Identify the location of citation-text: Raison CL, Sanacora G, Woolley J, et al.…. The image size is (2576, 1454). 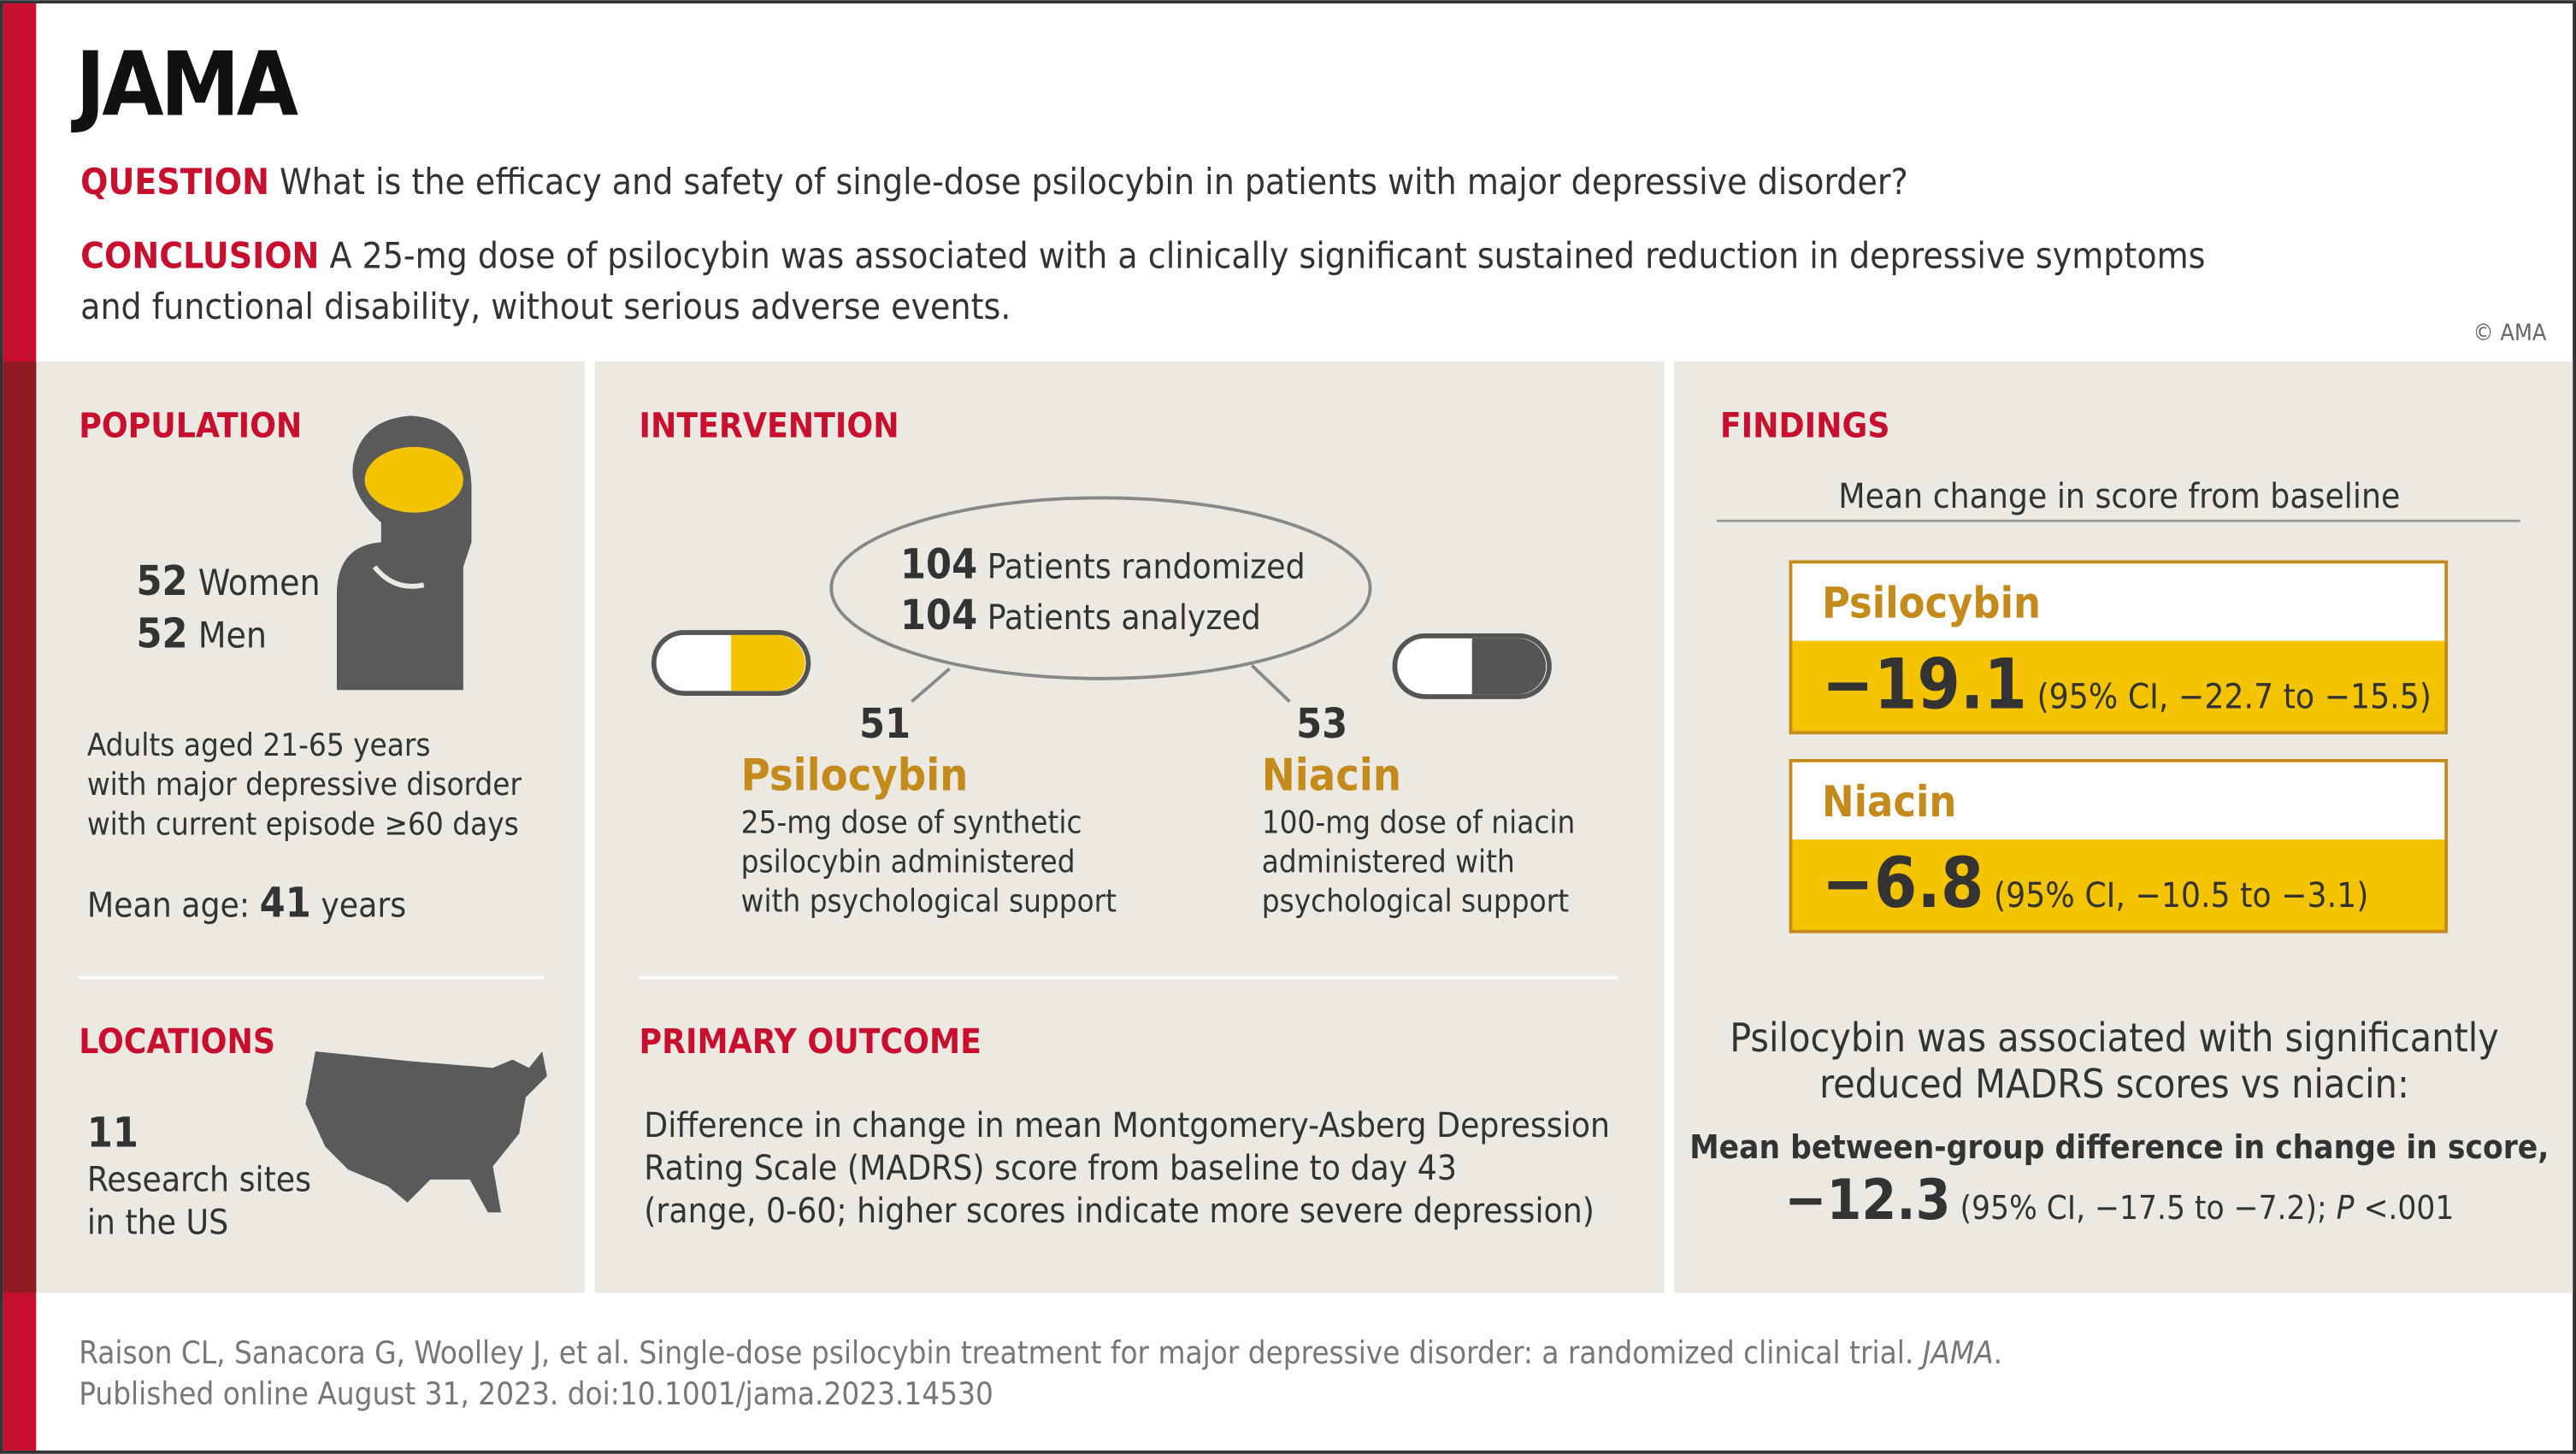
(996, 1352).